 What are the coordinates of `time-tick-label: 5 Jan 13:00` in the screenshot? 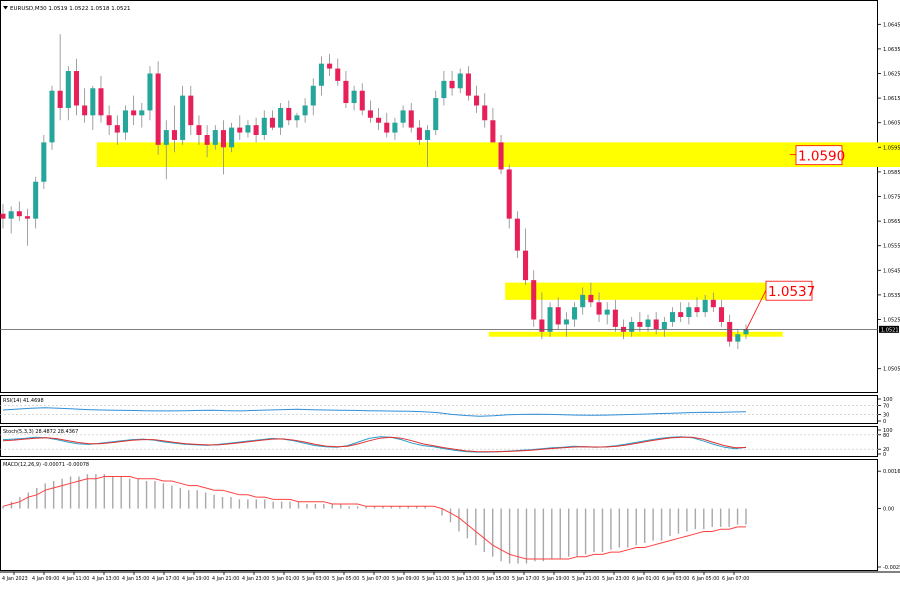 It's located at (465, 579).